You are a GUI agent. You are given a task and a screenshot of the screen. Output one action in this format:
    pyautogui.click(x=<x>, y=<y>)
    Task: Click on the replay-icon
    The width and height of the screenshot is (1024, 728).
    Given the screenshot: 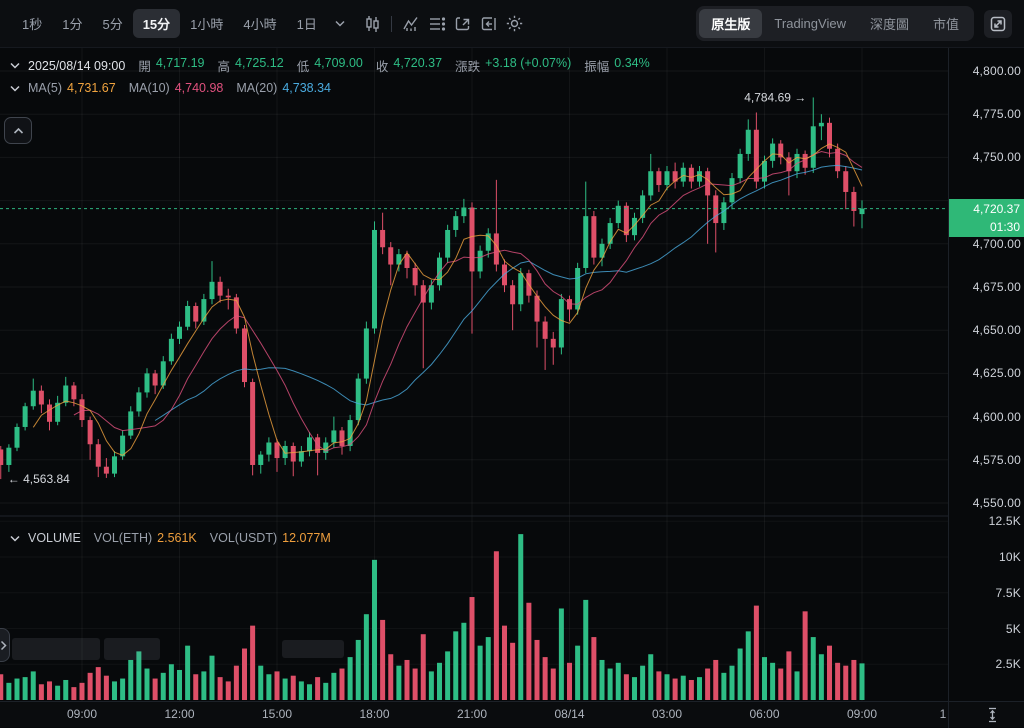 What is the action you would take?
    pyautogui.click(x=489, y=24)
    